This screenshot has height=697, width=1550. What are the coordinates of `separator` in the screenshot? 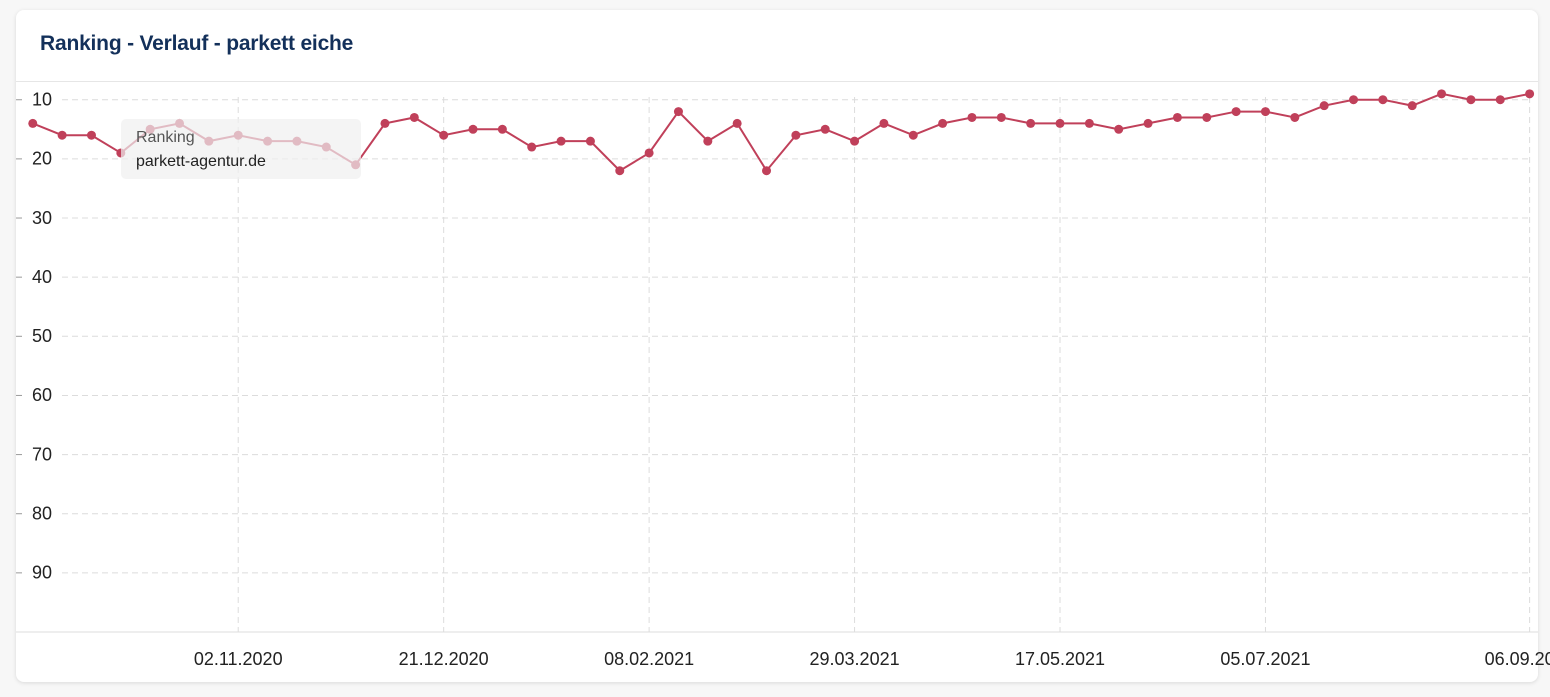 It's located at (777, 81).